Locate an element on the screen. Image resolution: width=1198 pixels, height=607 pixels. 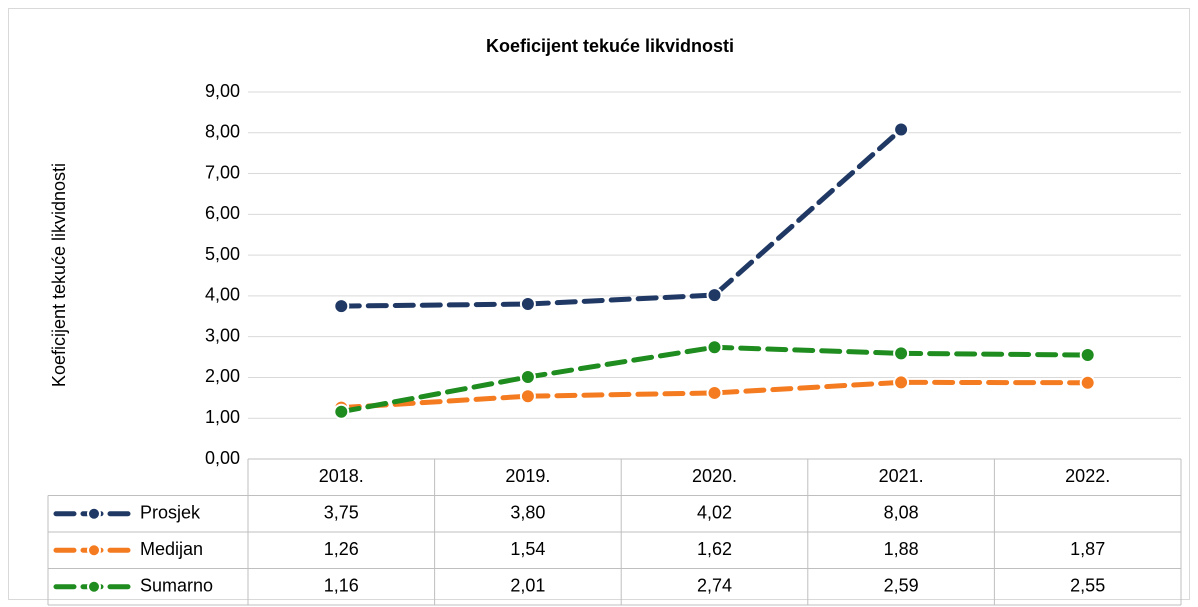
y-tick-label: 3,00 is located at coordinates (222, 335).